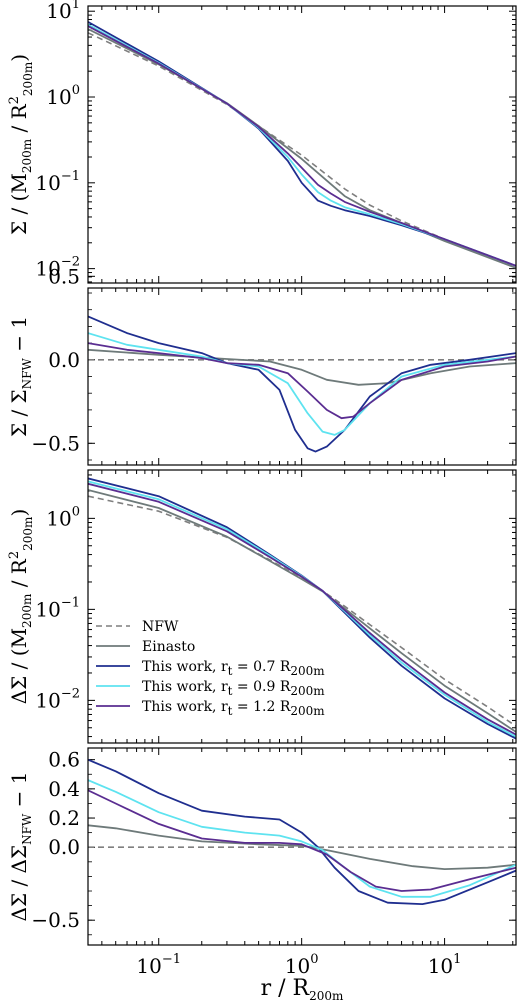 This screenshot has height=1006, width=520. I want to click on x-tick-label: 10¹, so click(445, 965).